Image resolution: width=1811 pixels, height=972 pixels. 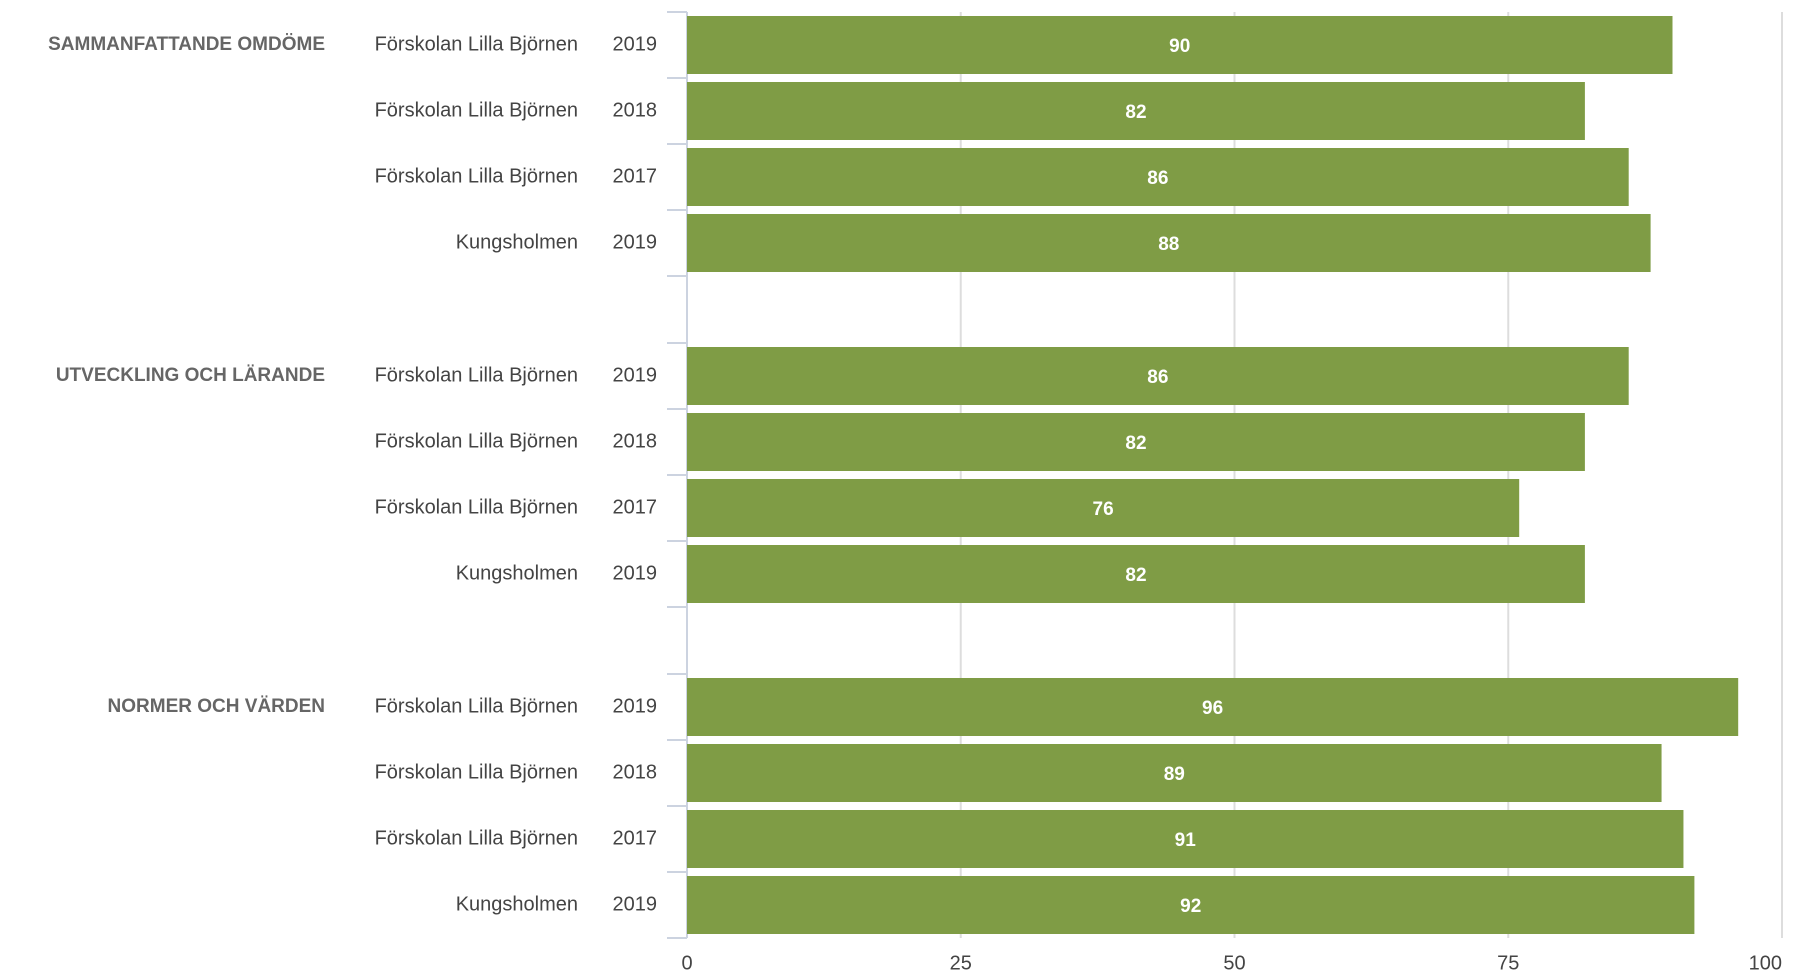 I want to click on group-label: SAMMANFATTANDE OMDÖME, so click(x=186, y=44).